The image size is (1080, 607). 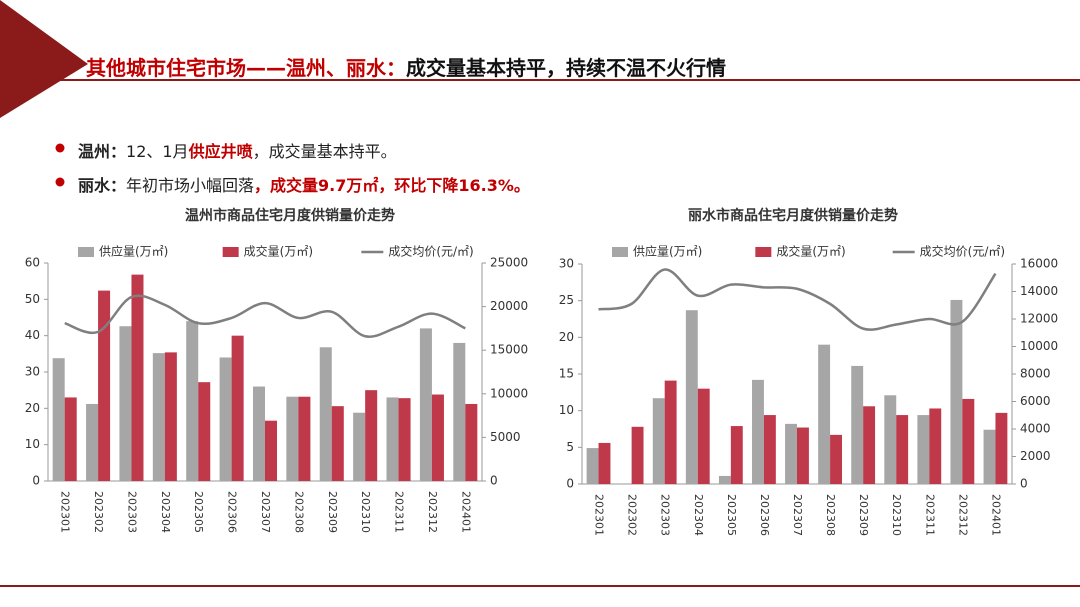 What do you see at coordinates (793, 215) in the screenshot?
I see `chart-title: 丽水市商品住宅月度供销量价走势` at bounding box center [793, 215].